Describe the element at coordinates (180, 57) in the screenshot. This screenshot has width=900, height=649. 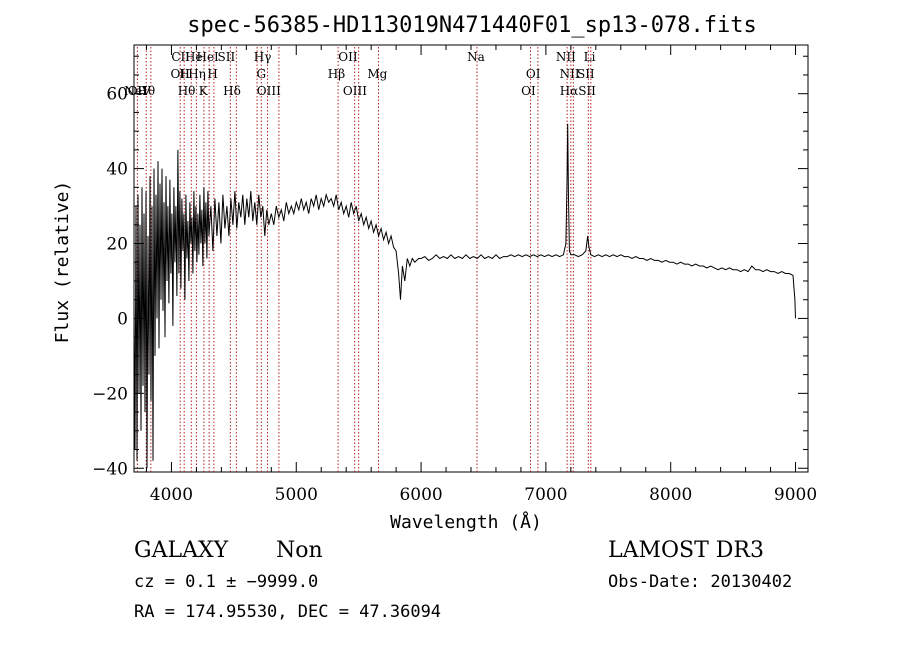
I see `spectral-line-label: CII` at that location.